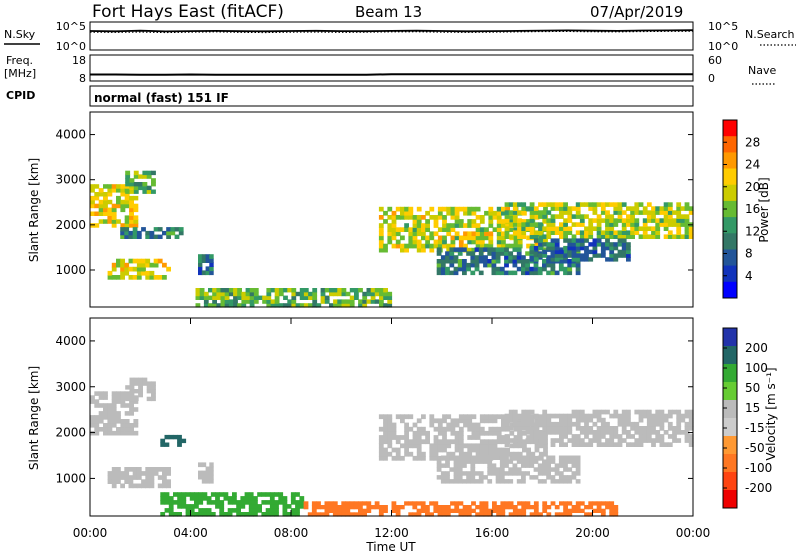  What do you see at coordinates (70, 433) in the screenshot?
I see `ytick-label: 2000` at bounding box center [70, 433].